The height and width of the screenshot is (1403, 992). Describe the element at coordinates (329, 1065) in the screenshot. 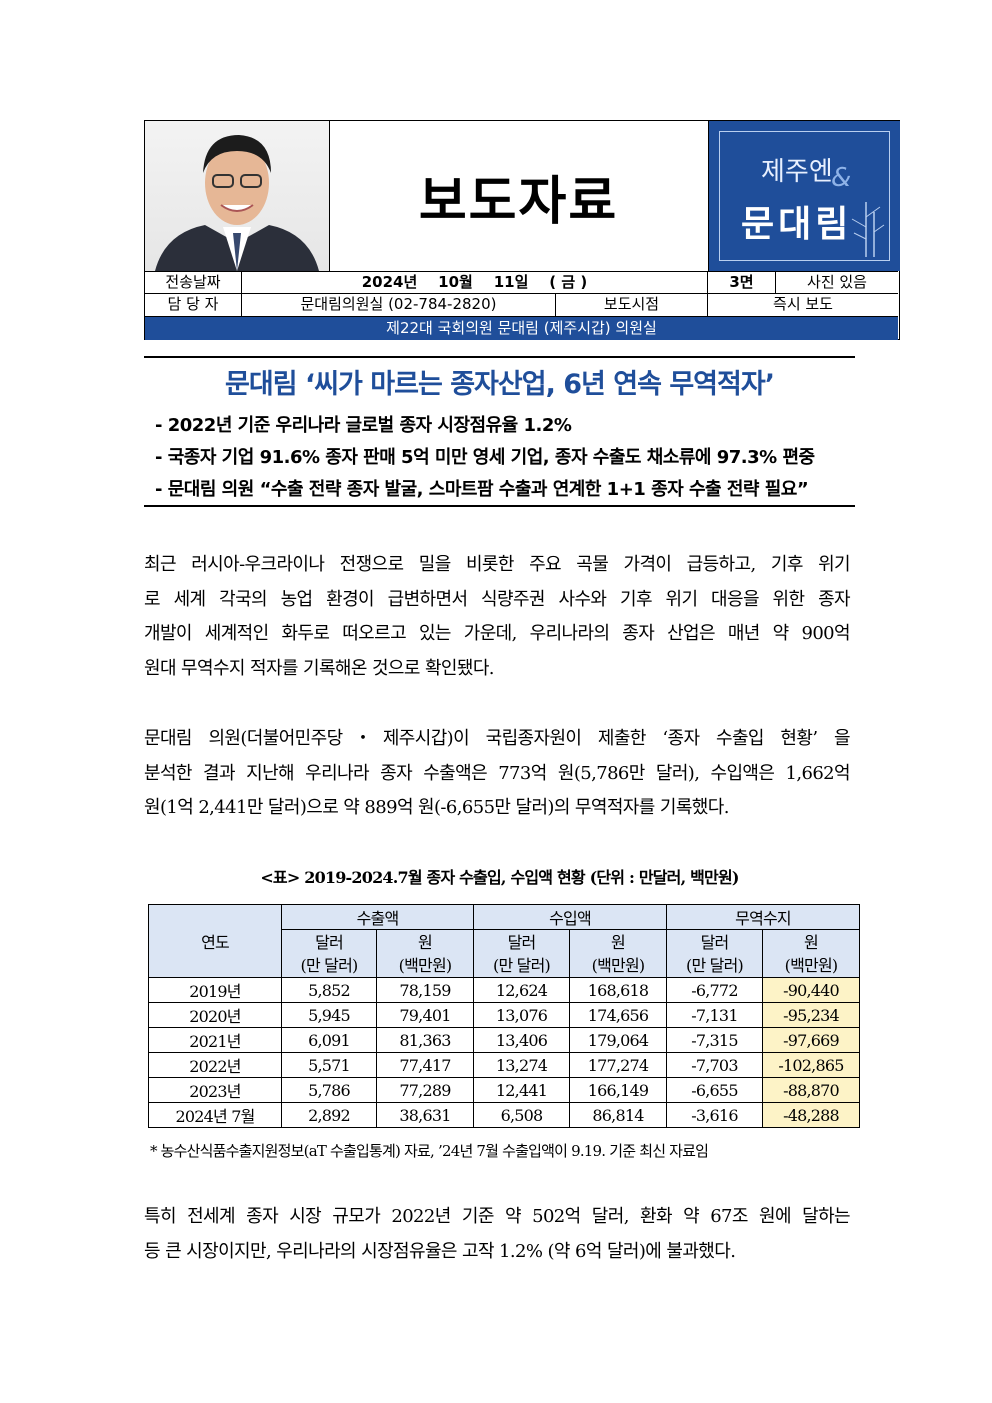

I see `value-cell: 5,571` at that location.